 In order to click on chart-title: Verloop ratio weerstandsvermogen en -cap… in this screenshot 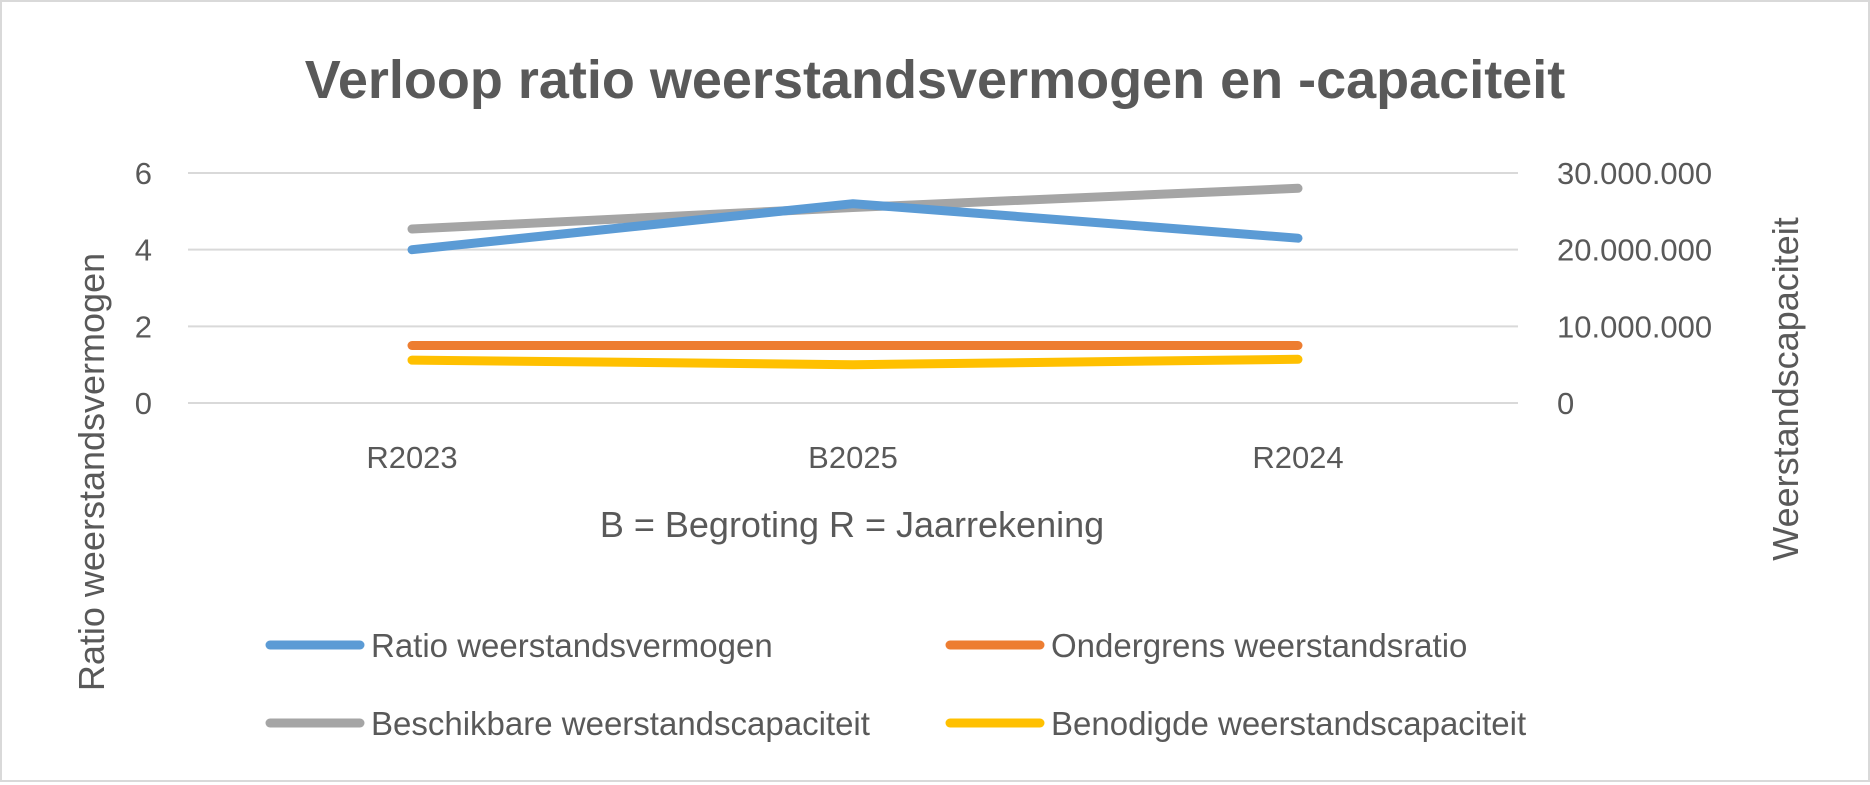, I will do `click(935, 80)`.